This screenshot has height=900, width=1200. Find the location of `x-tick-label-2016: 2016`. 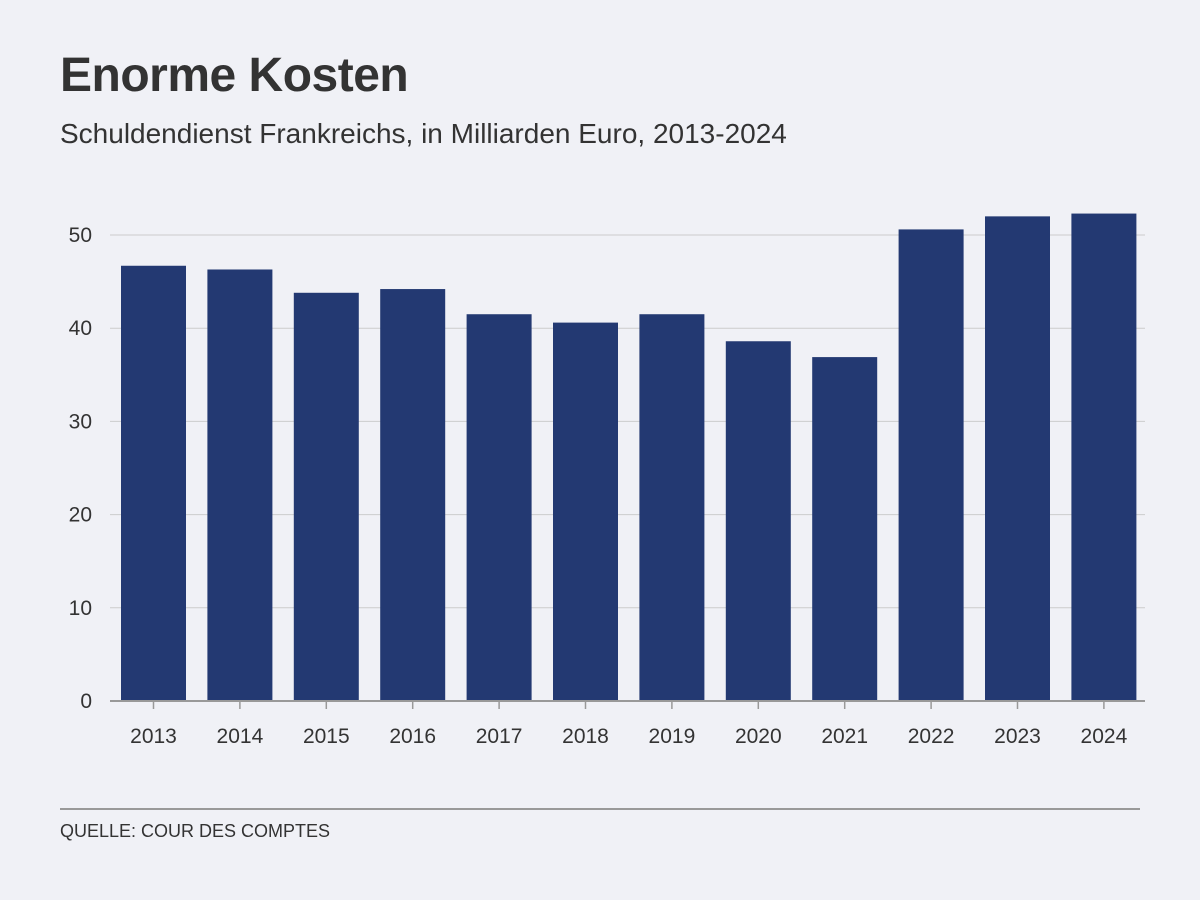

x-tick-label-2016: 2016 is located at coordinates (412, 736).